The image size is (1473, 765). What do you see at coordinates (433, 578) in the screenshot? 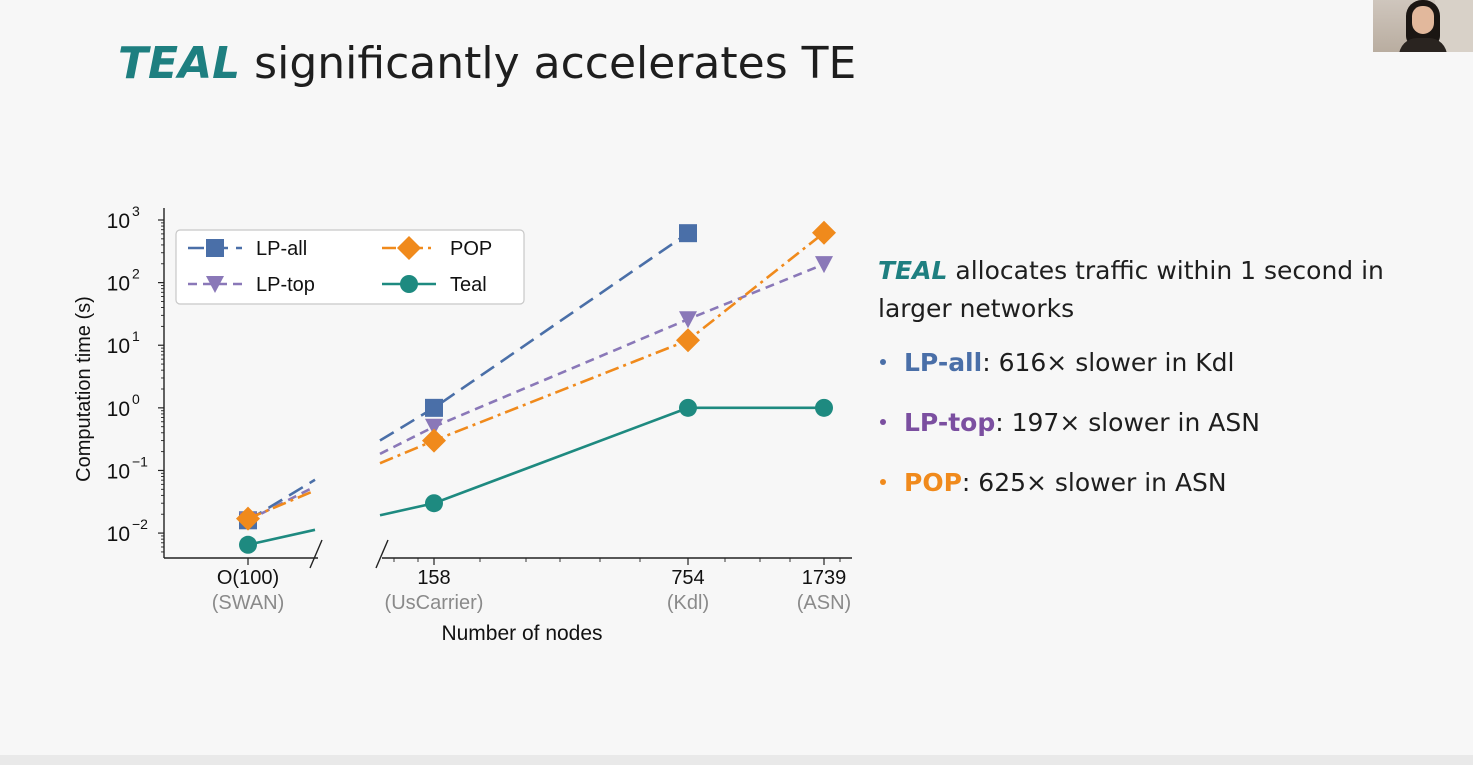
I see `x-tick-label: 158` at bounding box center [433, 578].